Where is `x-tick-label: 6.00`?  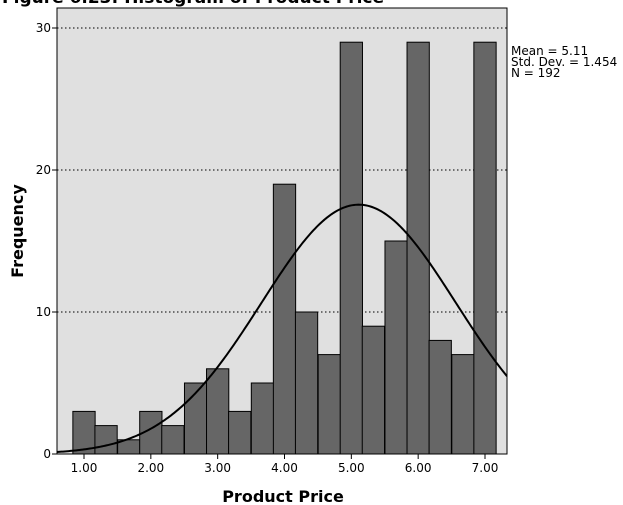 x-tick-label: 6.00 is located at coordinates (418, 468).